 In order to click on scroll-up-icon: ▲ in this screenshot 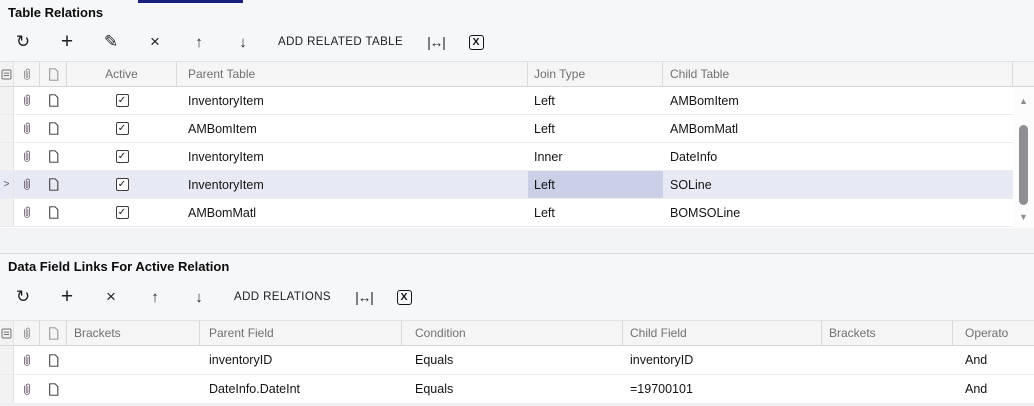, I will do `click(1023, 101)`.